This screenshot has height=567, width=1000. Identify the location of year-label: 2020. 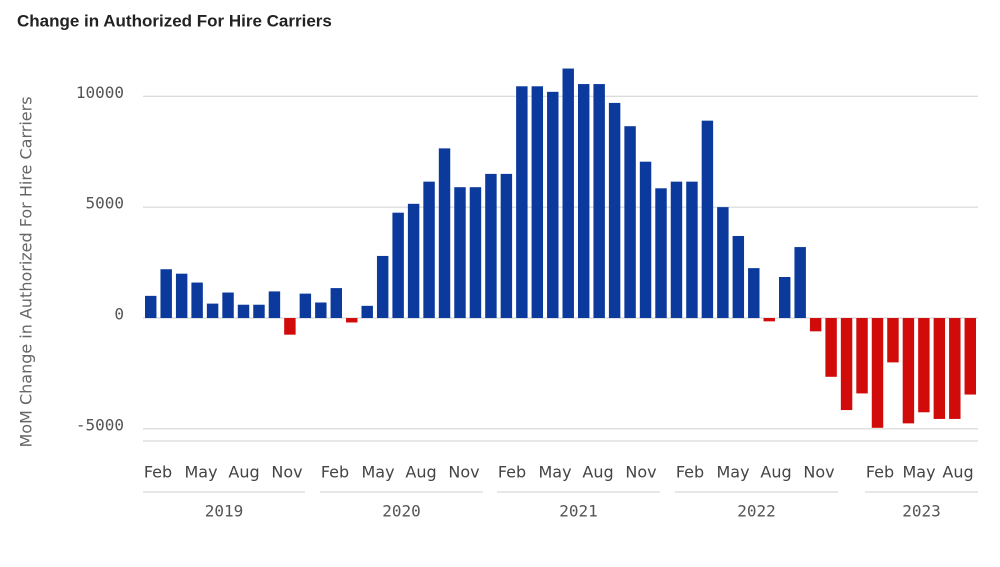
(401, 511).